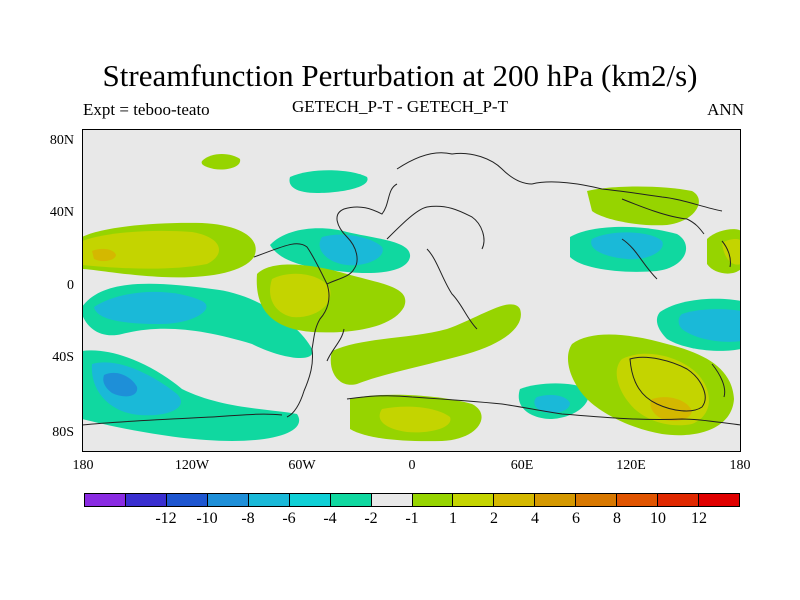 The image size is (800, 600). What do you see at coordinates (400, 106) in the screenshot?
I see `dataset-label: GETECH_P-T - GETECH_P-T` at bounding box center [400, 106].